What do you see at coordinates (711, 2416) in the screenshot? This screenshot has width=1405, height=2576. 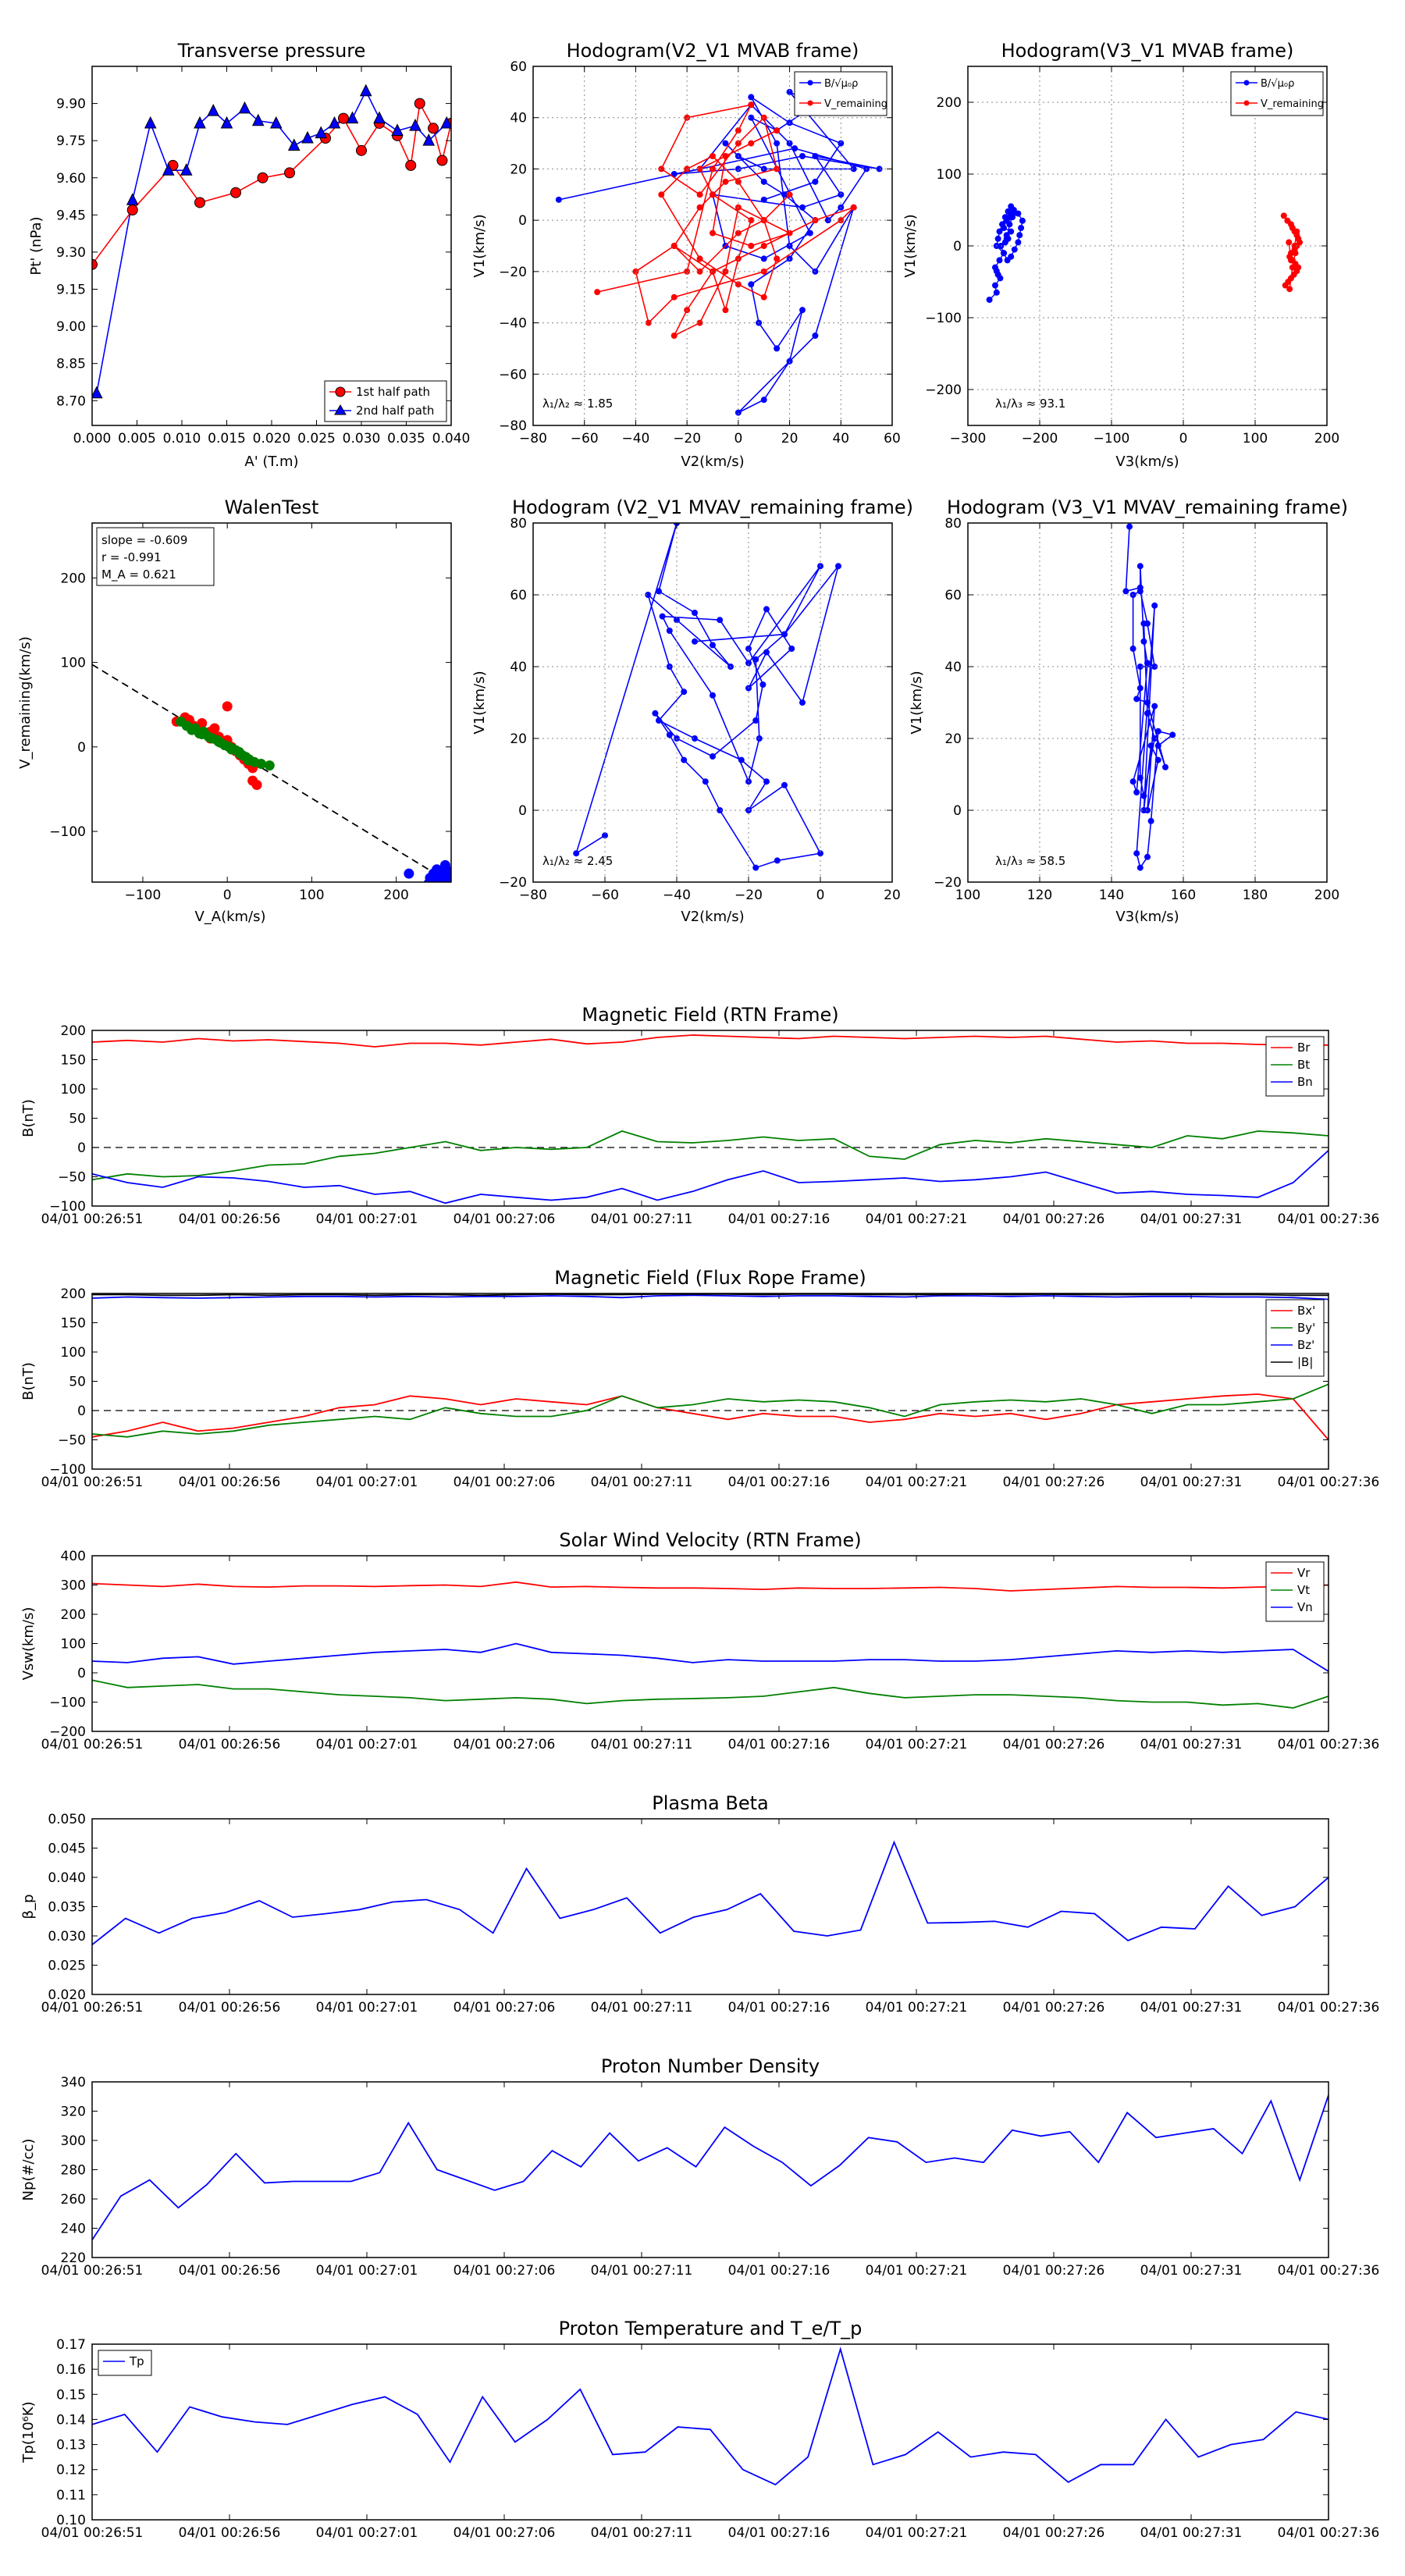 I see `tp-series-tp` at bounding box center [711, 2416].